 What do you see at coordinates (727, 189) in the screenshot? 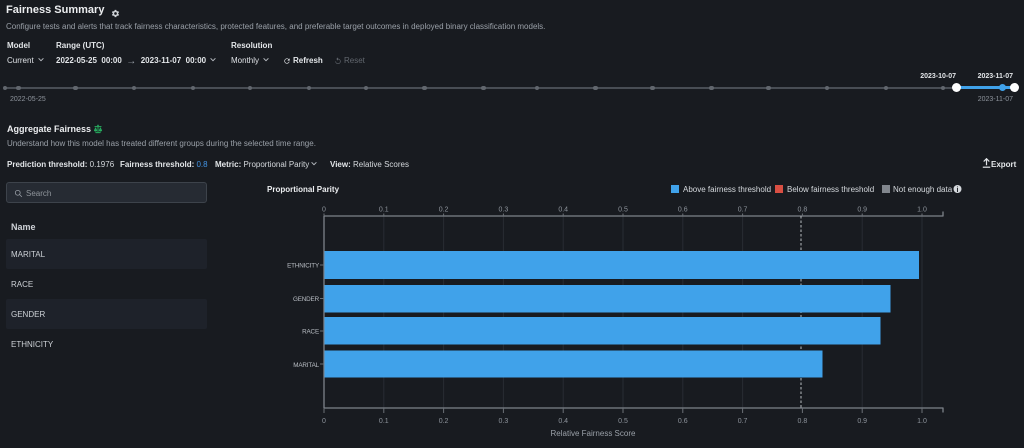
I see `svg-text: Above fairness threshold` at bounding box center [727, 189].